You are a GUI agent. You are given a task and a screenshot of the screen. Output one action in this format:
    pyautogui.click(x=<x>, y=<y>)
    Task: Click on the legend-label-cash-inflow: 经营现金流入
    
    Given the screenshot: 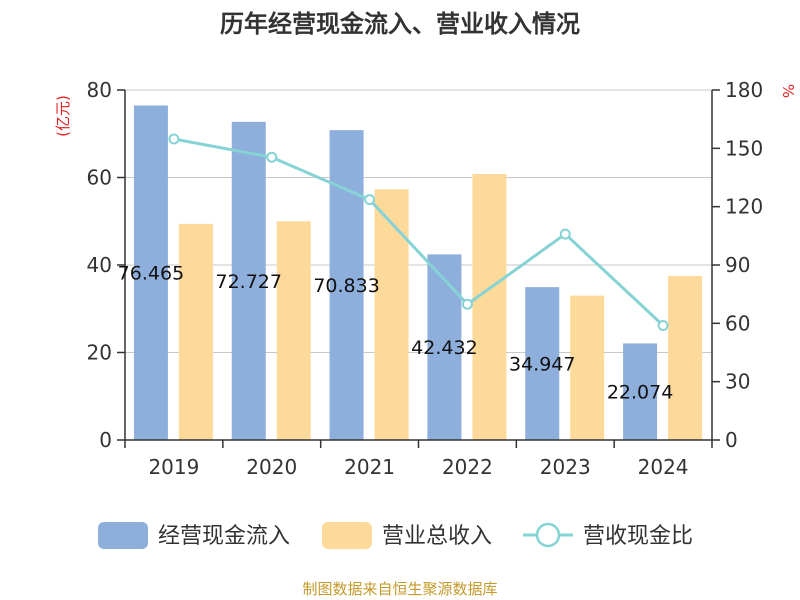 What is the action you would take?
    pyautogui.click(x=224, y=536)
    